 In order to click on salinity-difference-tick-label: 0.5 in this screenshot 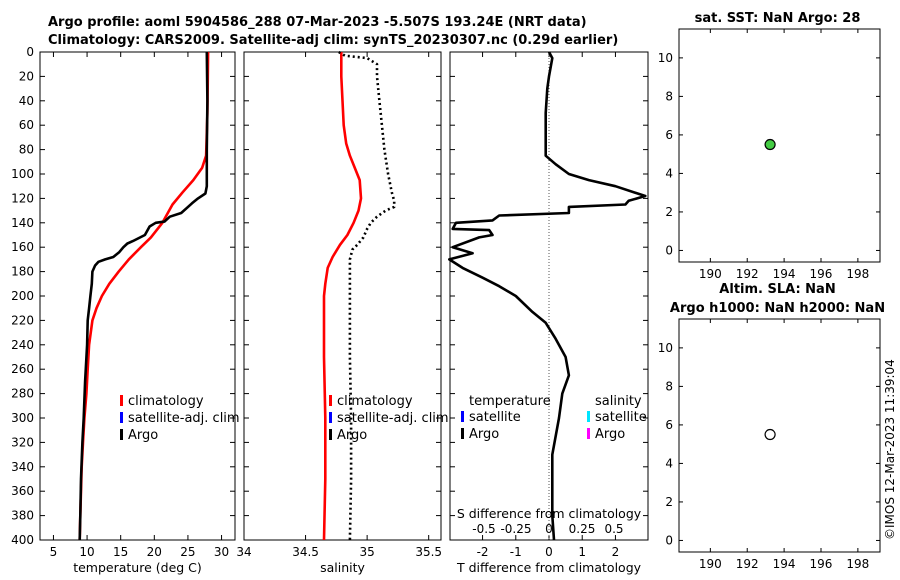, I will do `click(613, 529)`.